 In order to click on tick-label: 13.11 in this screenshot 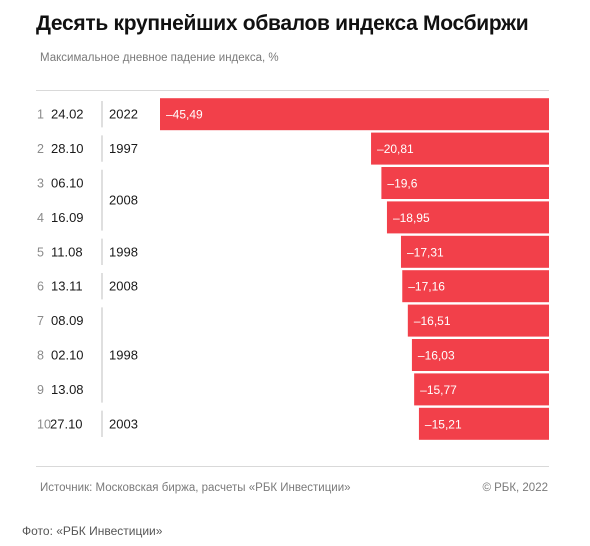, I will do `click(67, 286)`.